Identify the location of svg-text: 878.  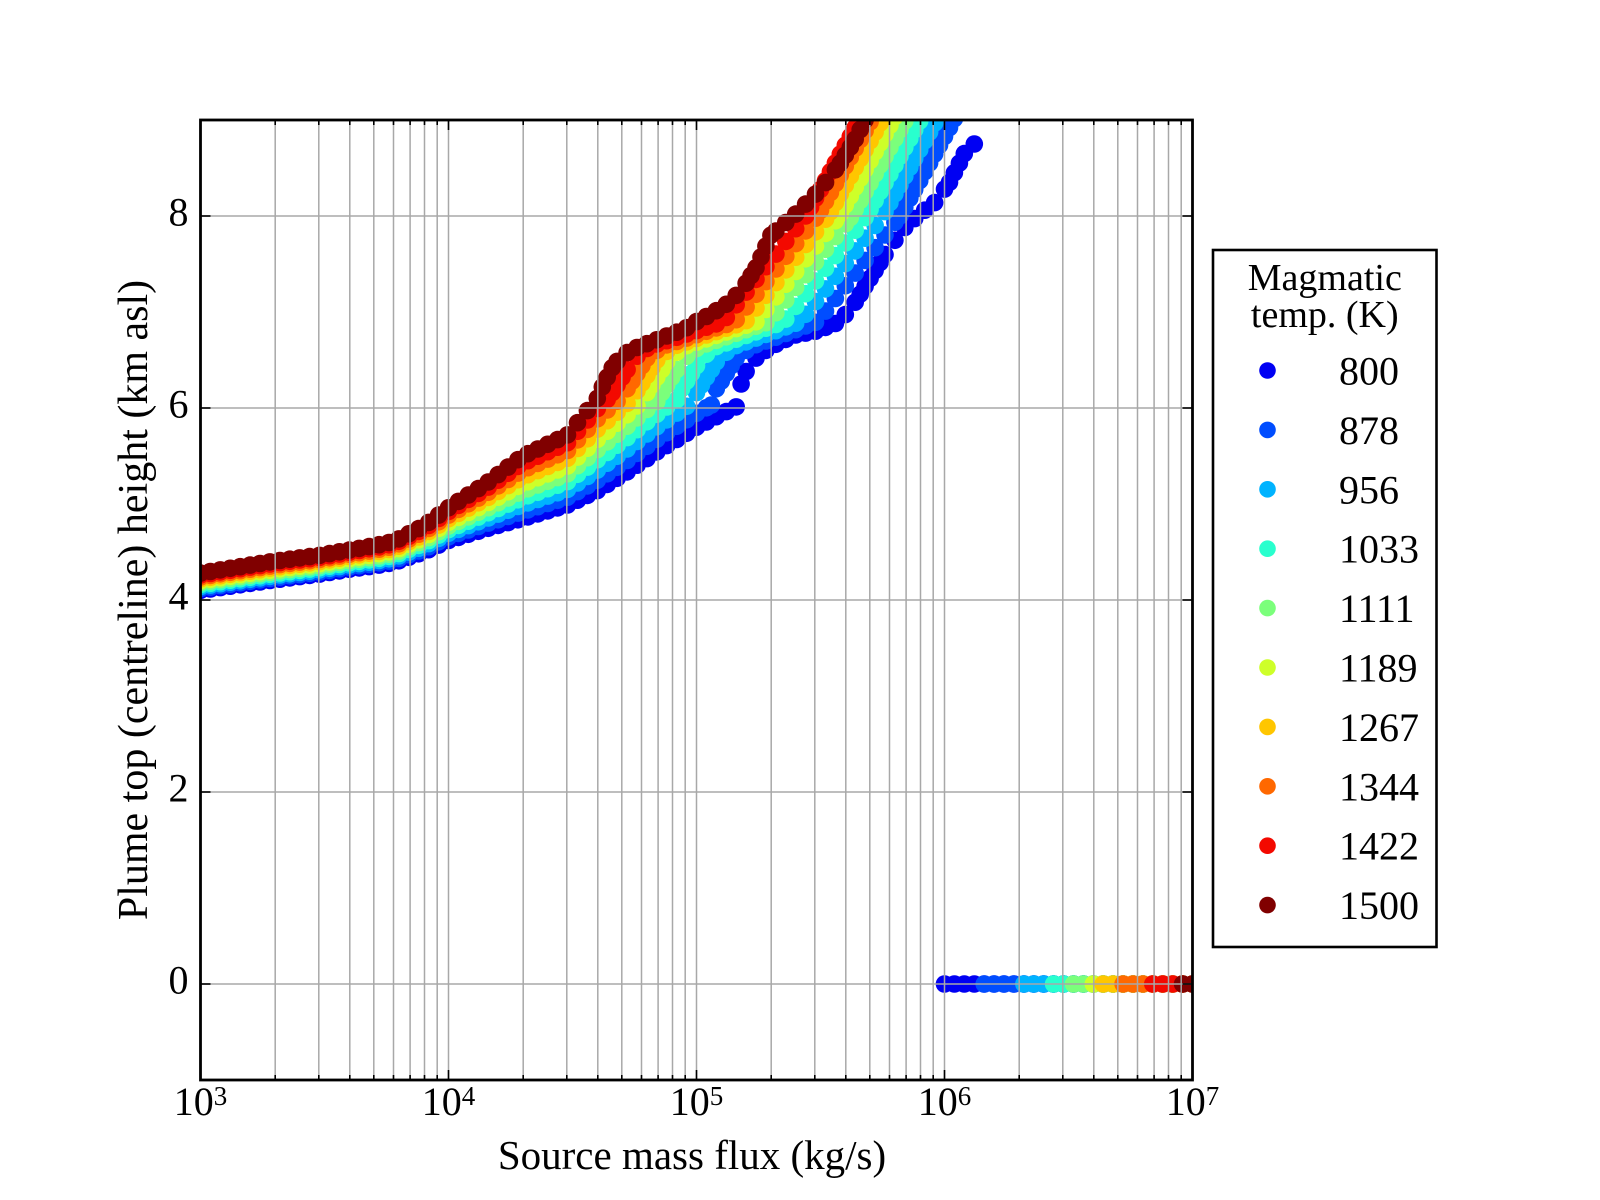
(1369, 430).